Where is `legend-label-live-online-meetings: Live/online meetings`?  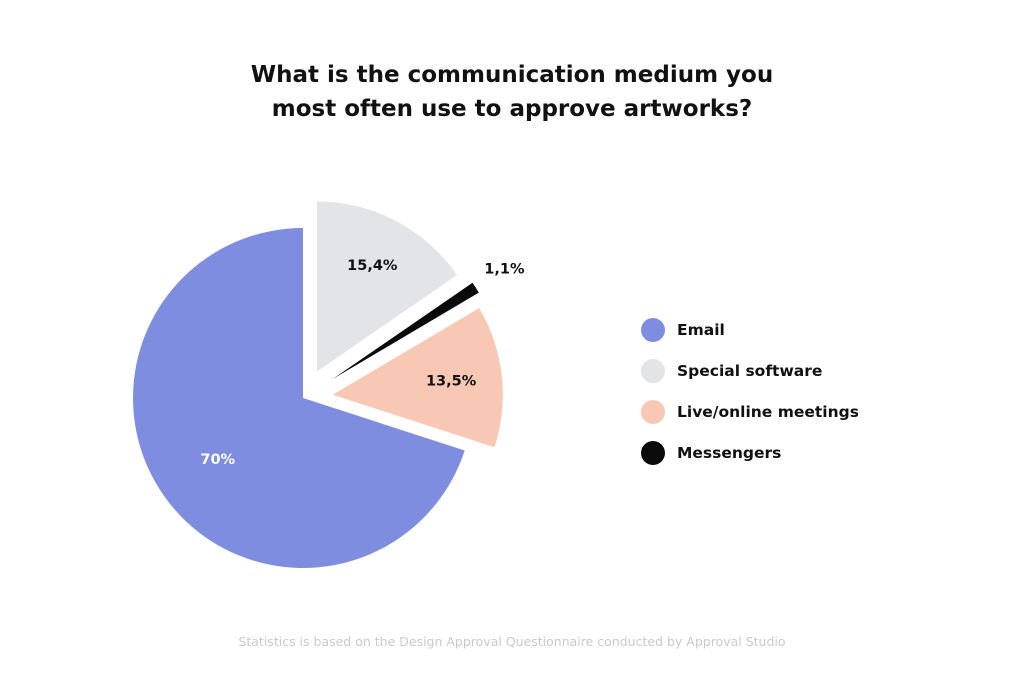
legend-label-live-online-meetings: Live/online meetings is located at coordinates (768, 411).